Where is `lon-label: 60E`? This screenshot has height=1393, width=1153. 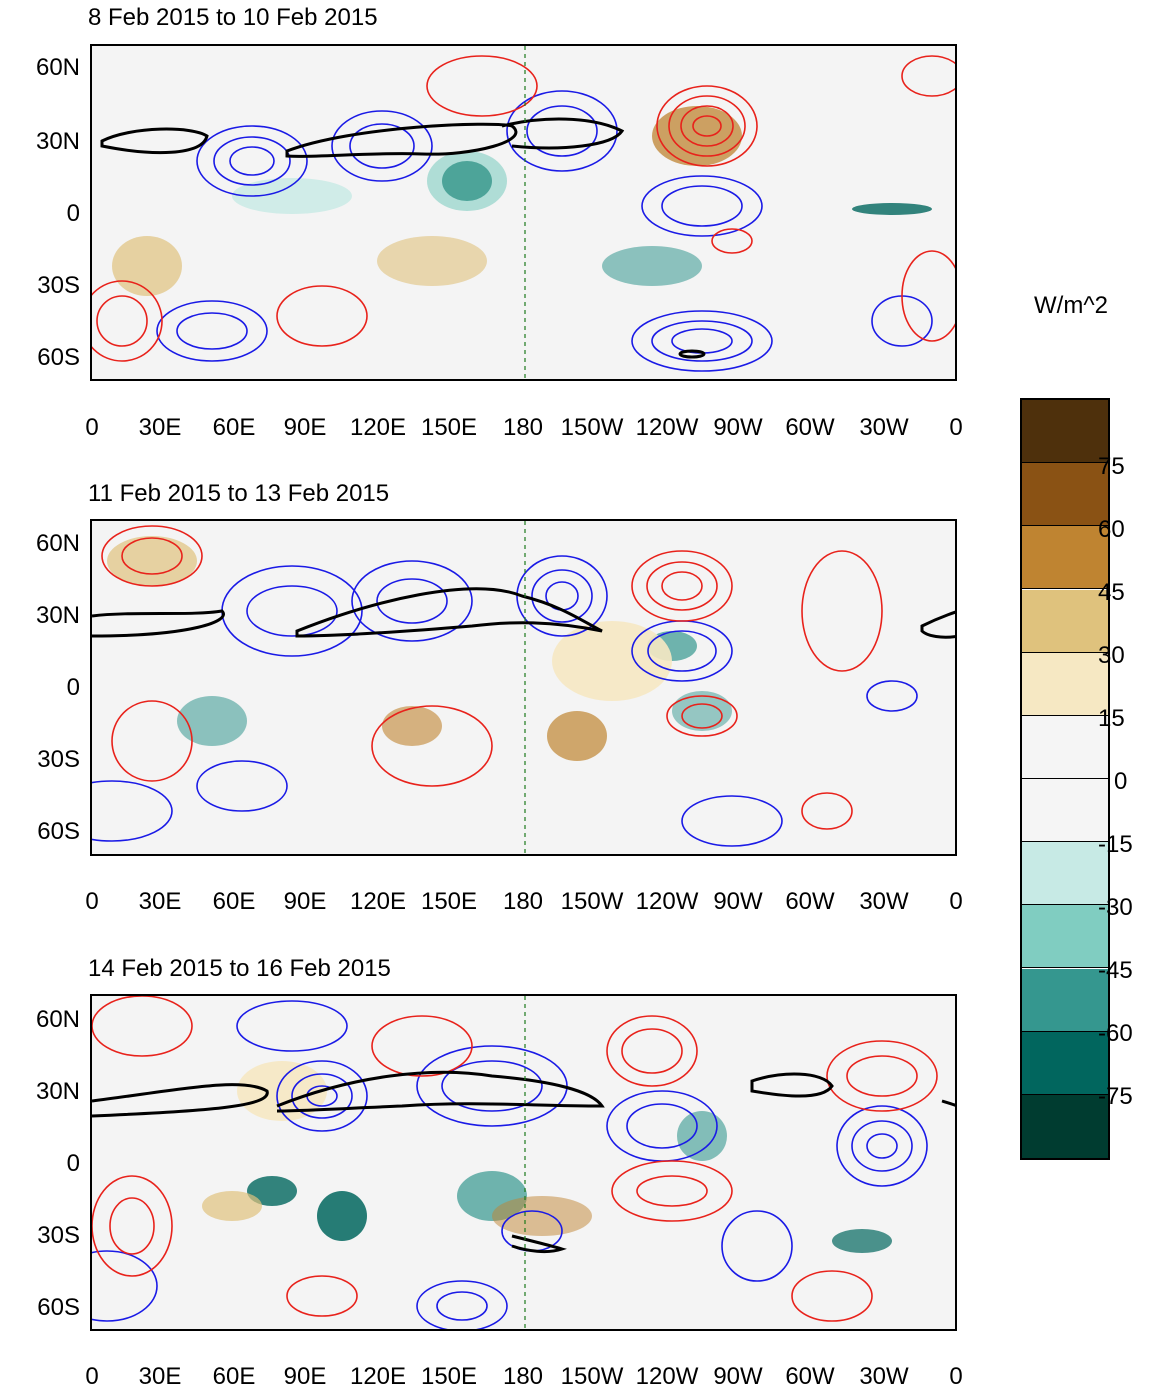
lon-label: 60E is located at coordinates (234, 901).